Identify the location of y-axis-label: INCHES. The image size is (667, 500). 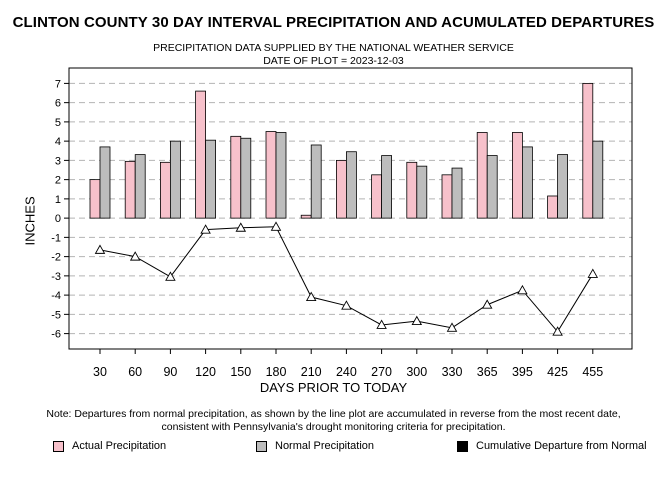
(30, 221).